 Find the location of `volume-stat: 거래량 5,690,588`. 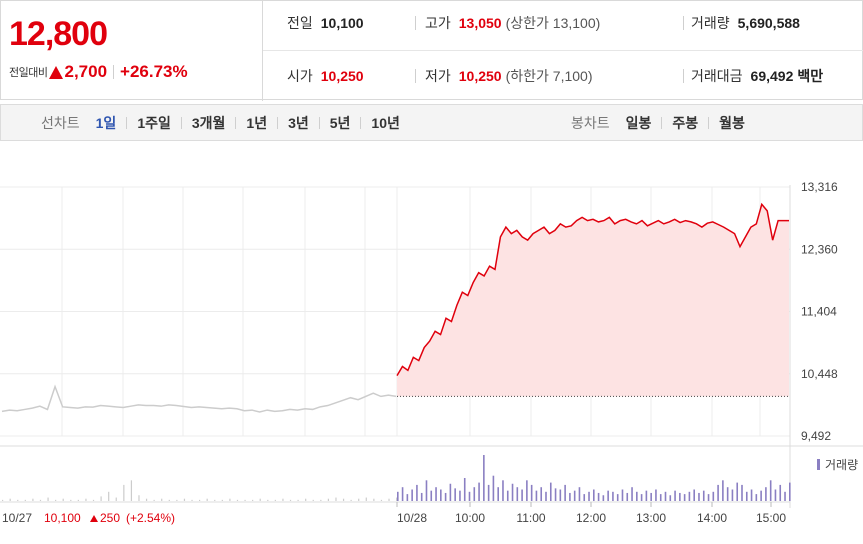

volume-stat: 거래량 5,690,588 is located at coordinates (745, 23).